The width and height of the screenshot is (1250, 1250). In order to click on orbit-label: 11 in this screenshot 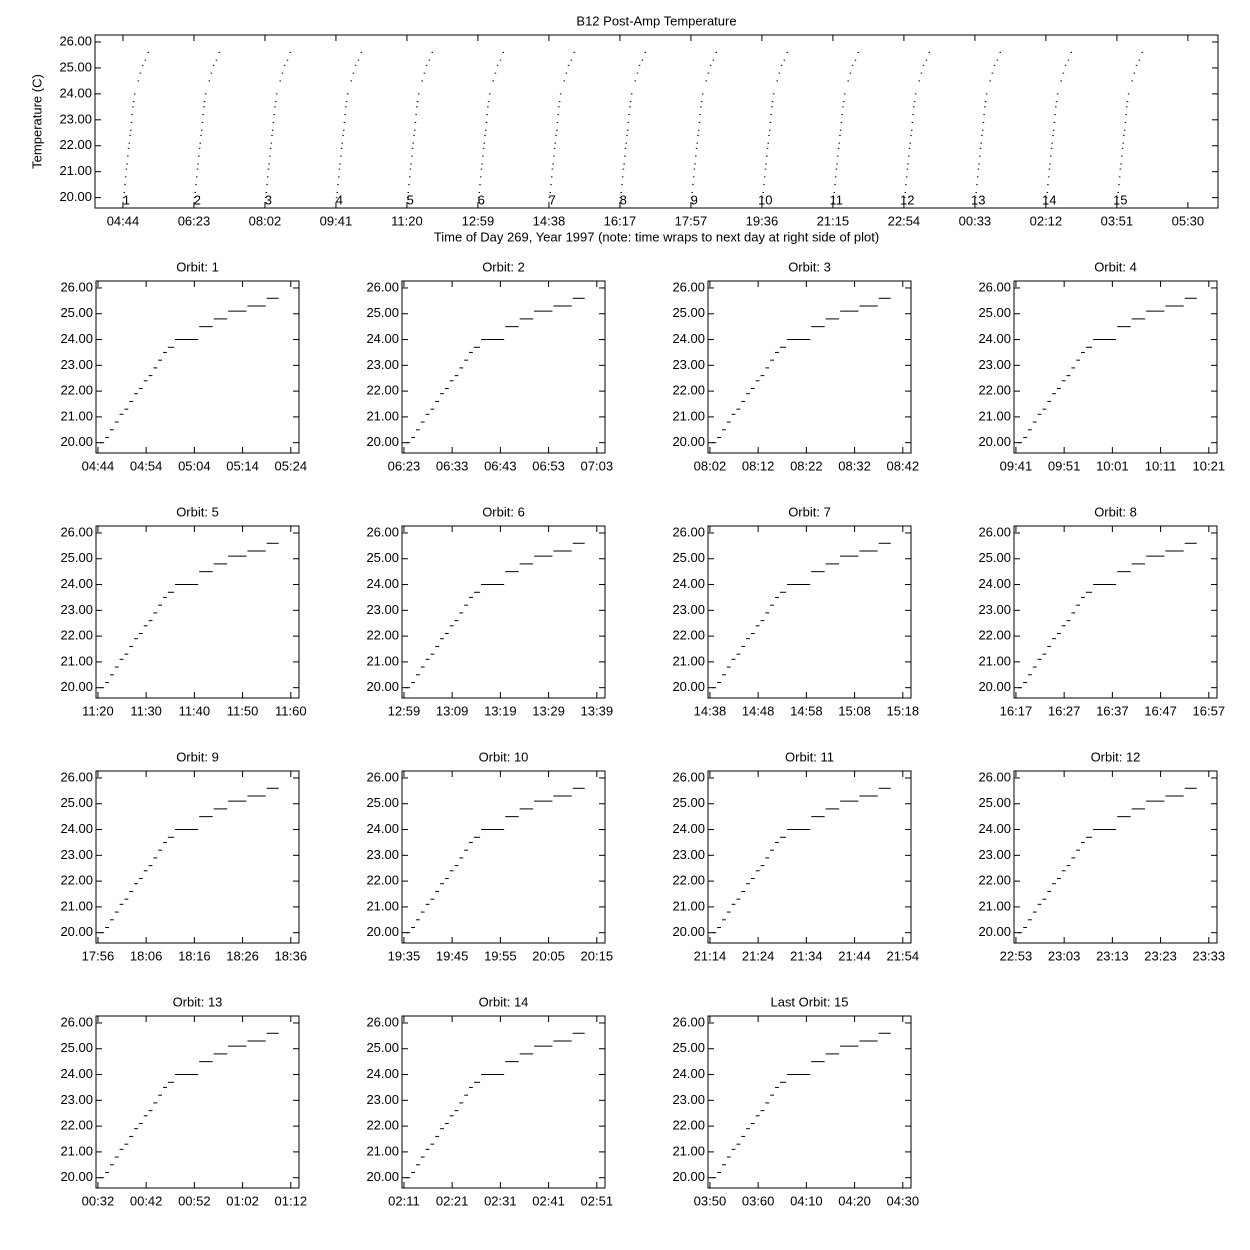, I will do `click(837, 199)`.